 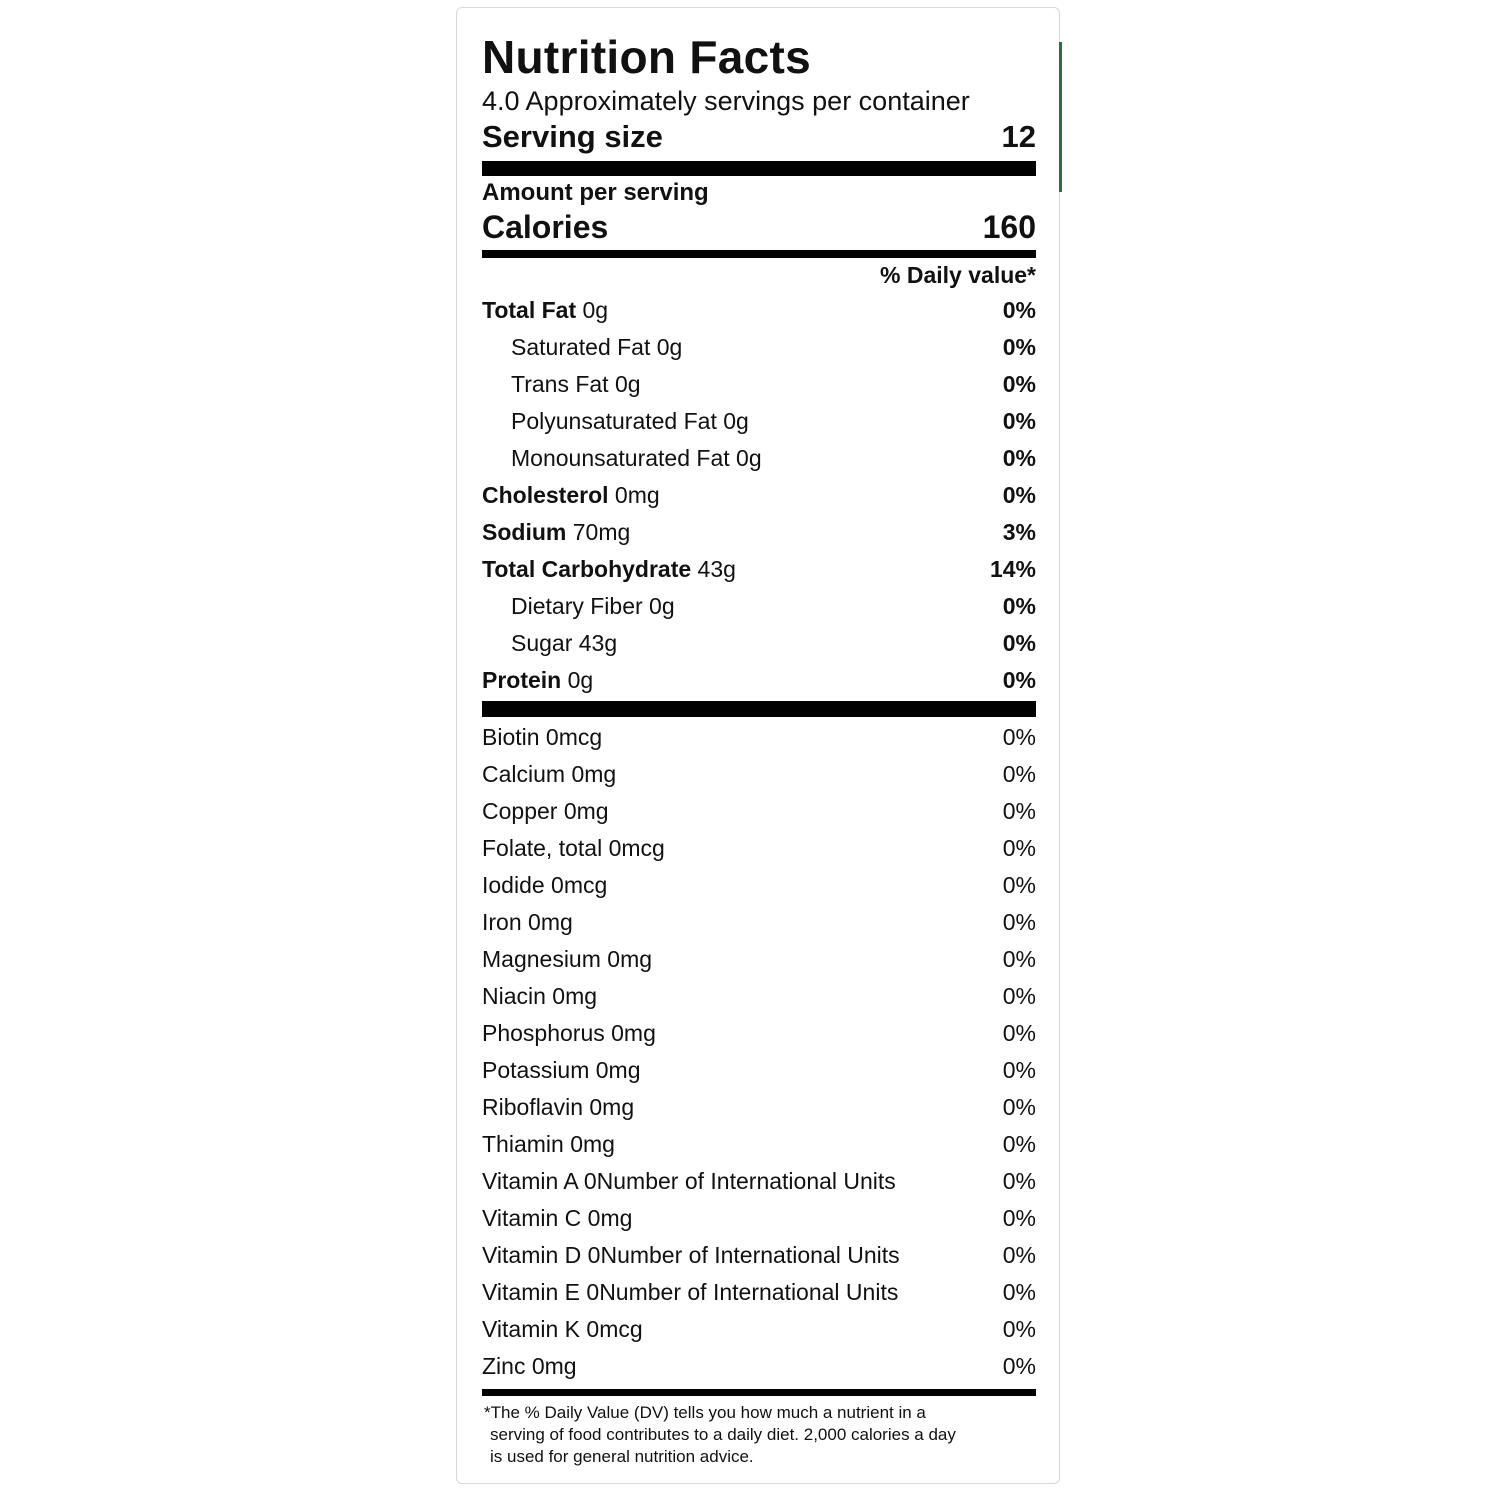 What do you see at coordinates (759, 996) in the screenshot?
I see `vitamin-row: Niacin 0mg 0%` at bounding box center [759, 996].